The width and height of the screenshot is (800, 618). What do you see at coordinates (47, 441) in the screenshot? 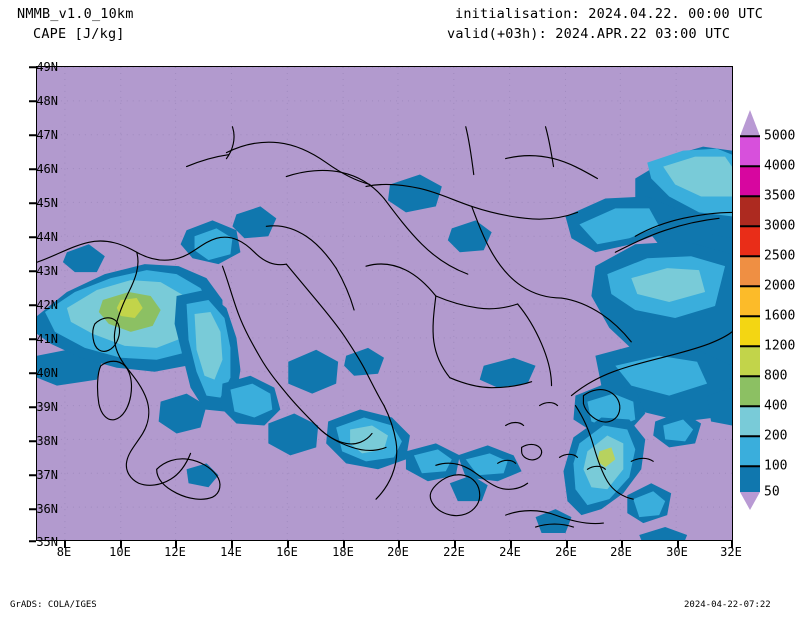
I see `ytick-38N: 38N` at bounding box center [47, 441].